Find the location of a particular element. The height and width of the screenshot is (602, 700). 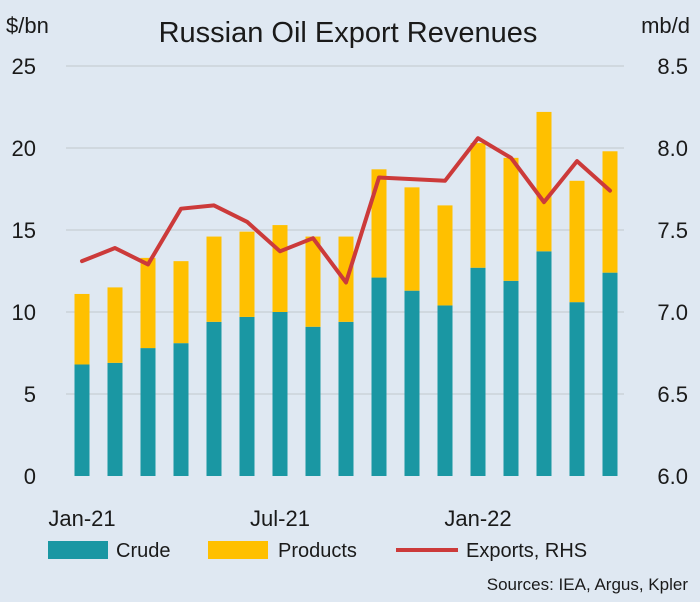

right-tick-label: 6.0 is located at coordinates (672, 476).